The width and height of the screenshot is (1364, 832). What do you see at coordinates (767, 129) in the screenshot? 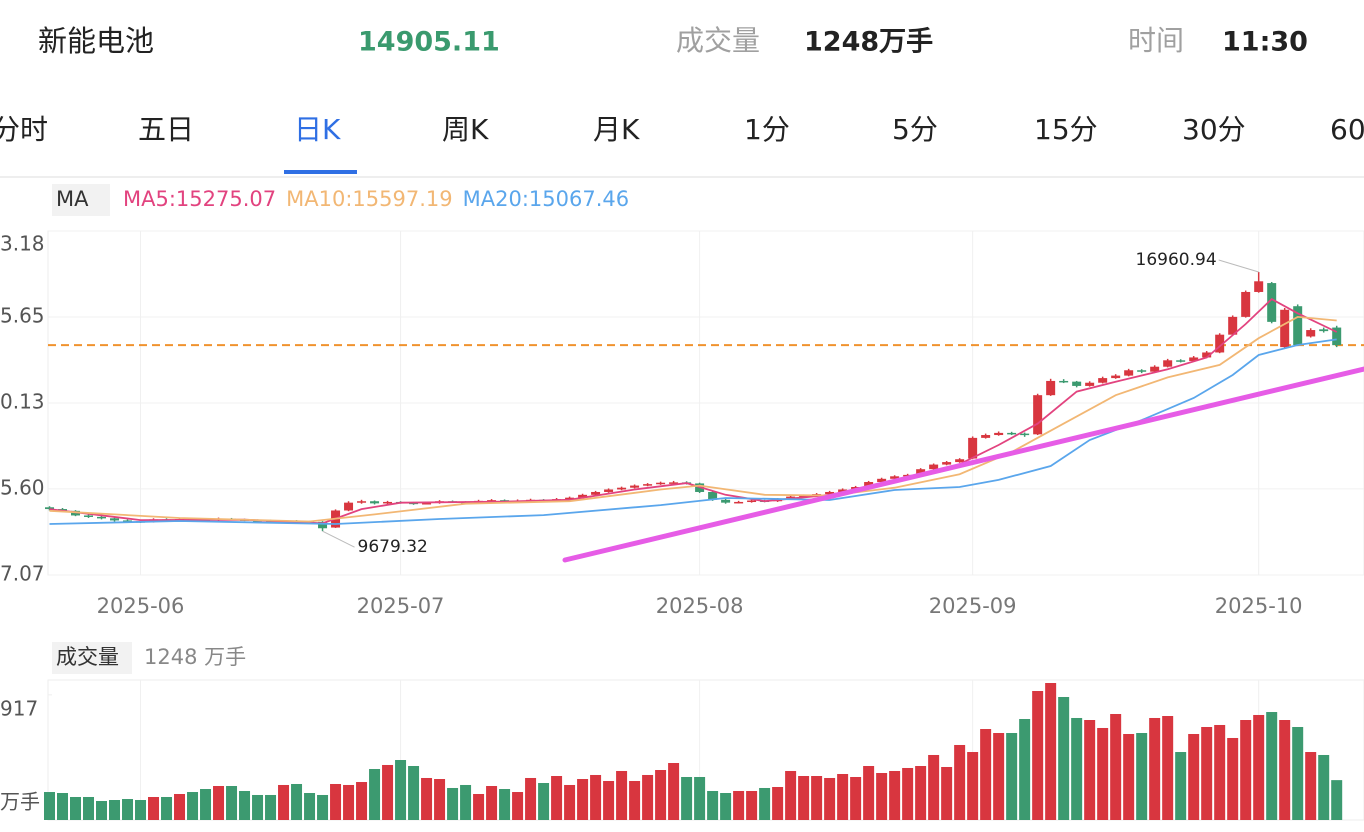
I see `tab: 1分` at bounding box center [767, 129].